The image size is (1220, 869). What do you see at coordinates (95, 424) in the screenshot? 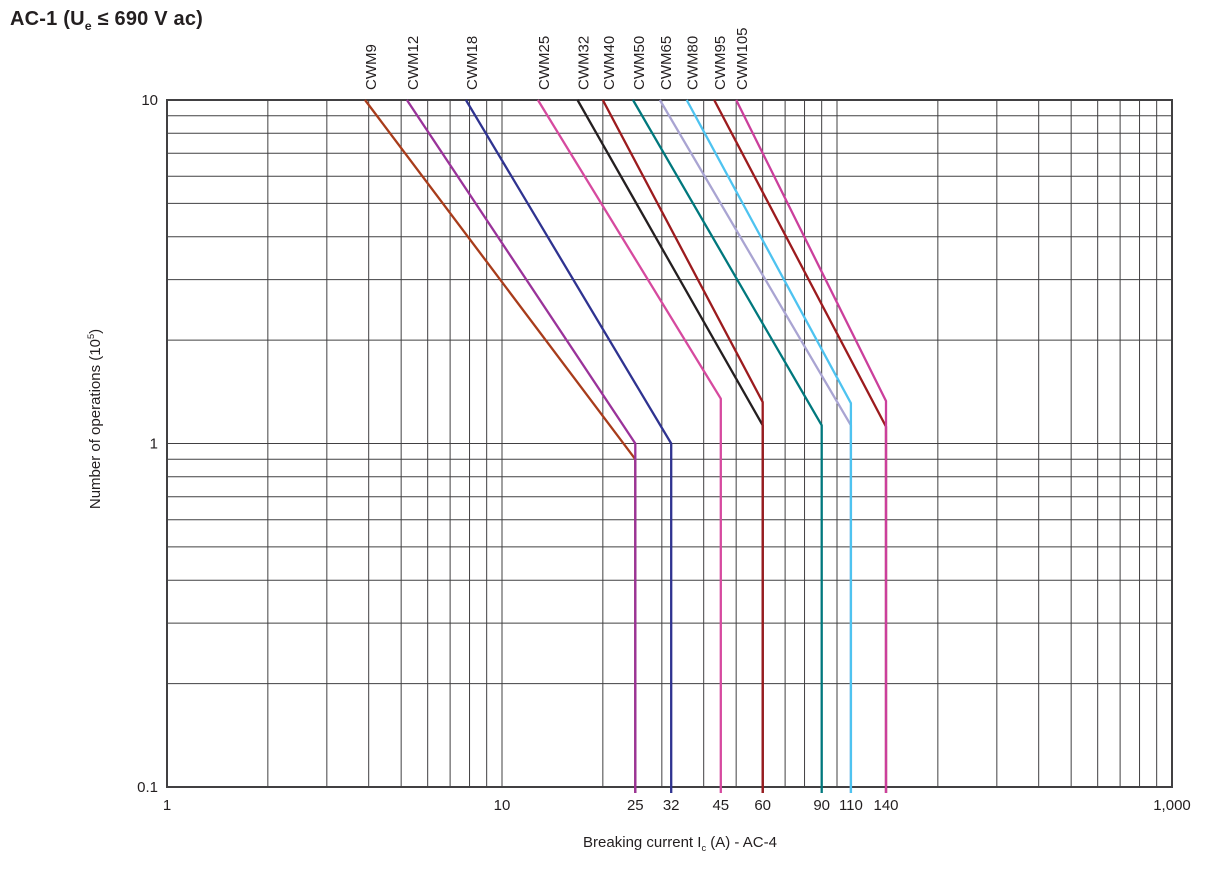
I see `y-axis-title-text: Number of operations (10` at bounding box center [95, 424].